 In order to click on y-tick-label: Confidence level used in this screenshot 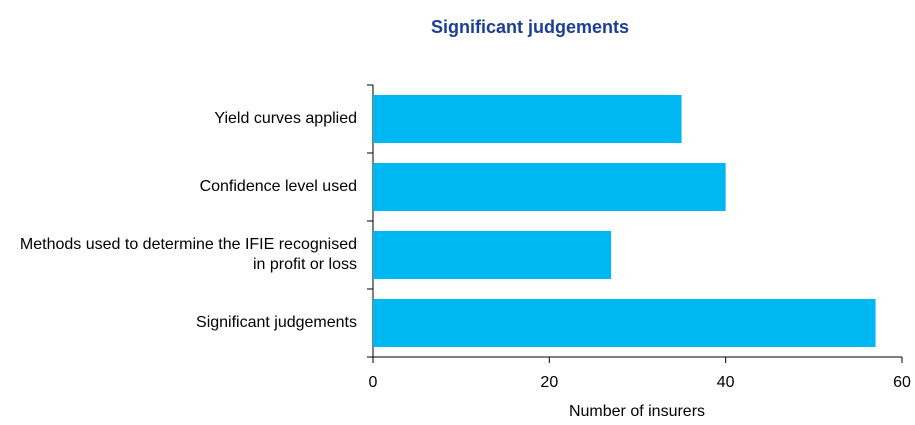, I will do `click(278, 186)`.